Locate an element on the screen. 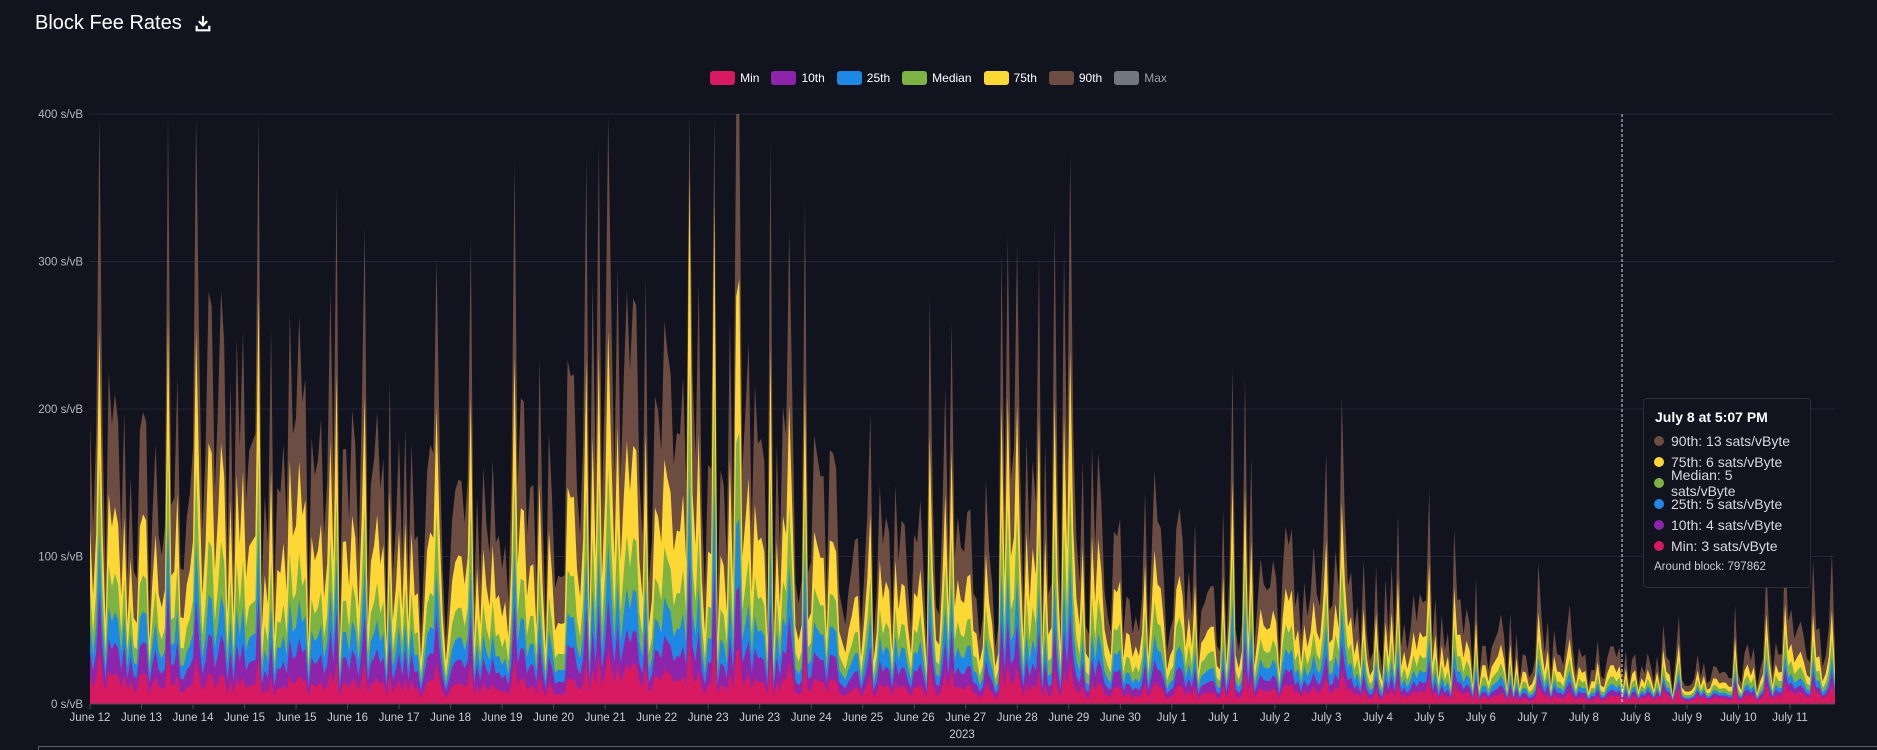 This screenshot has height=750, width=1877. x-tick-label: July 6 is located at coordinates (1481, 718).